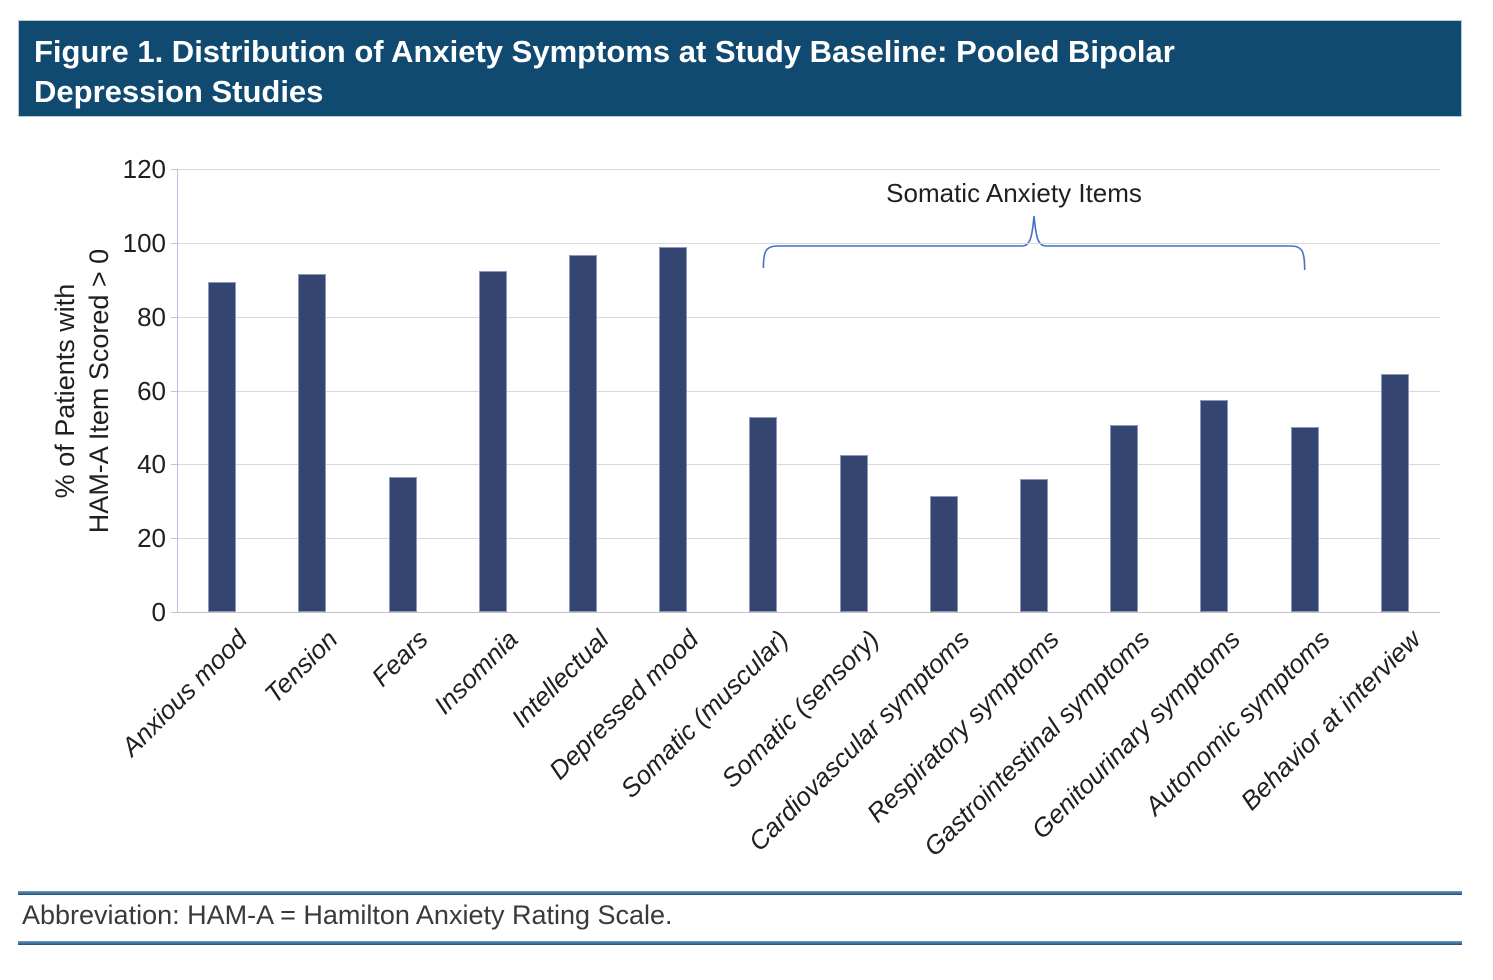 This screenshot has width=1493, height=980. What do you see at coordinates (673, 429) in the screenshot?
I see `bar-depressed-mood` at bounding box center [673, 429].